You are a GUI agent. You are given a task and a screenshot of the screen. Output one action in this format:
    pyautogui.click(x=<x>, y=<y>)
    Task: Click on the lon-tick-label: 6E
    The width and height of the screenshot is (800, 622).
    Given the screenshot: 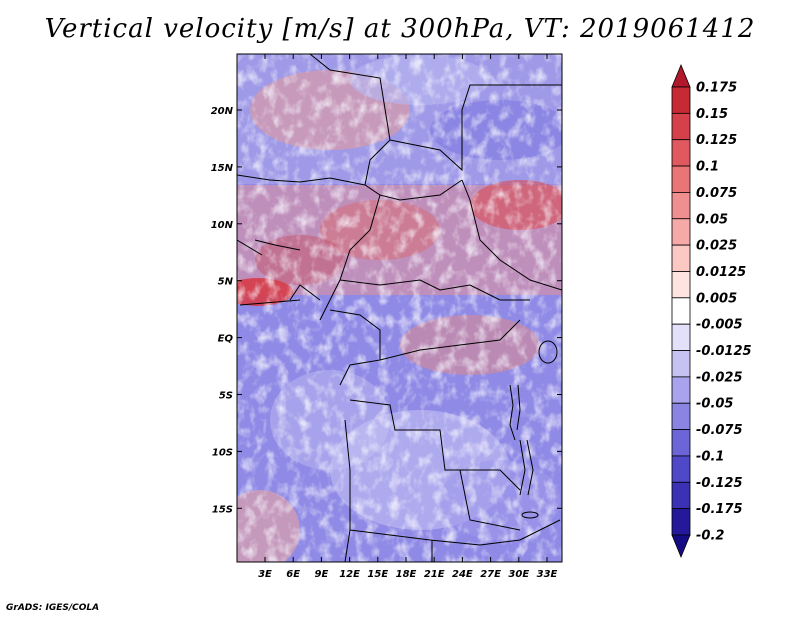 What is the action you would take?
    pyautogui.click(x=293, y=574)
    